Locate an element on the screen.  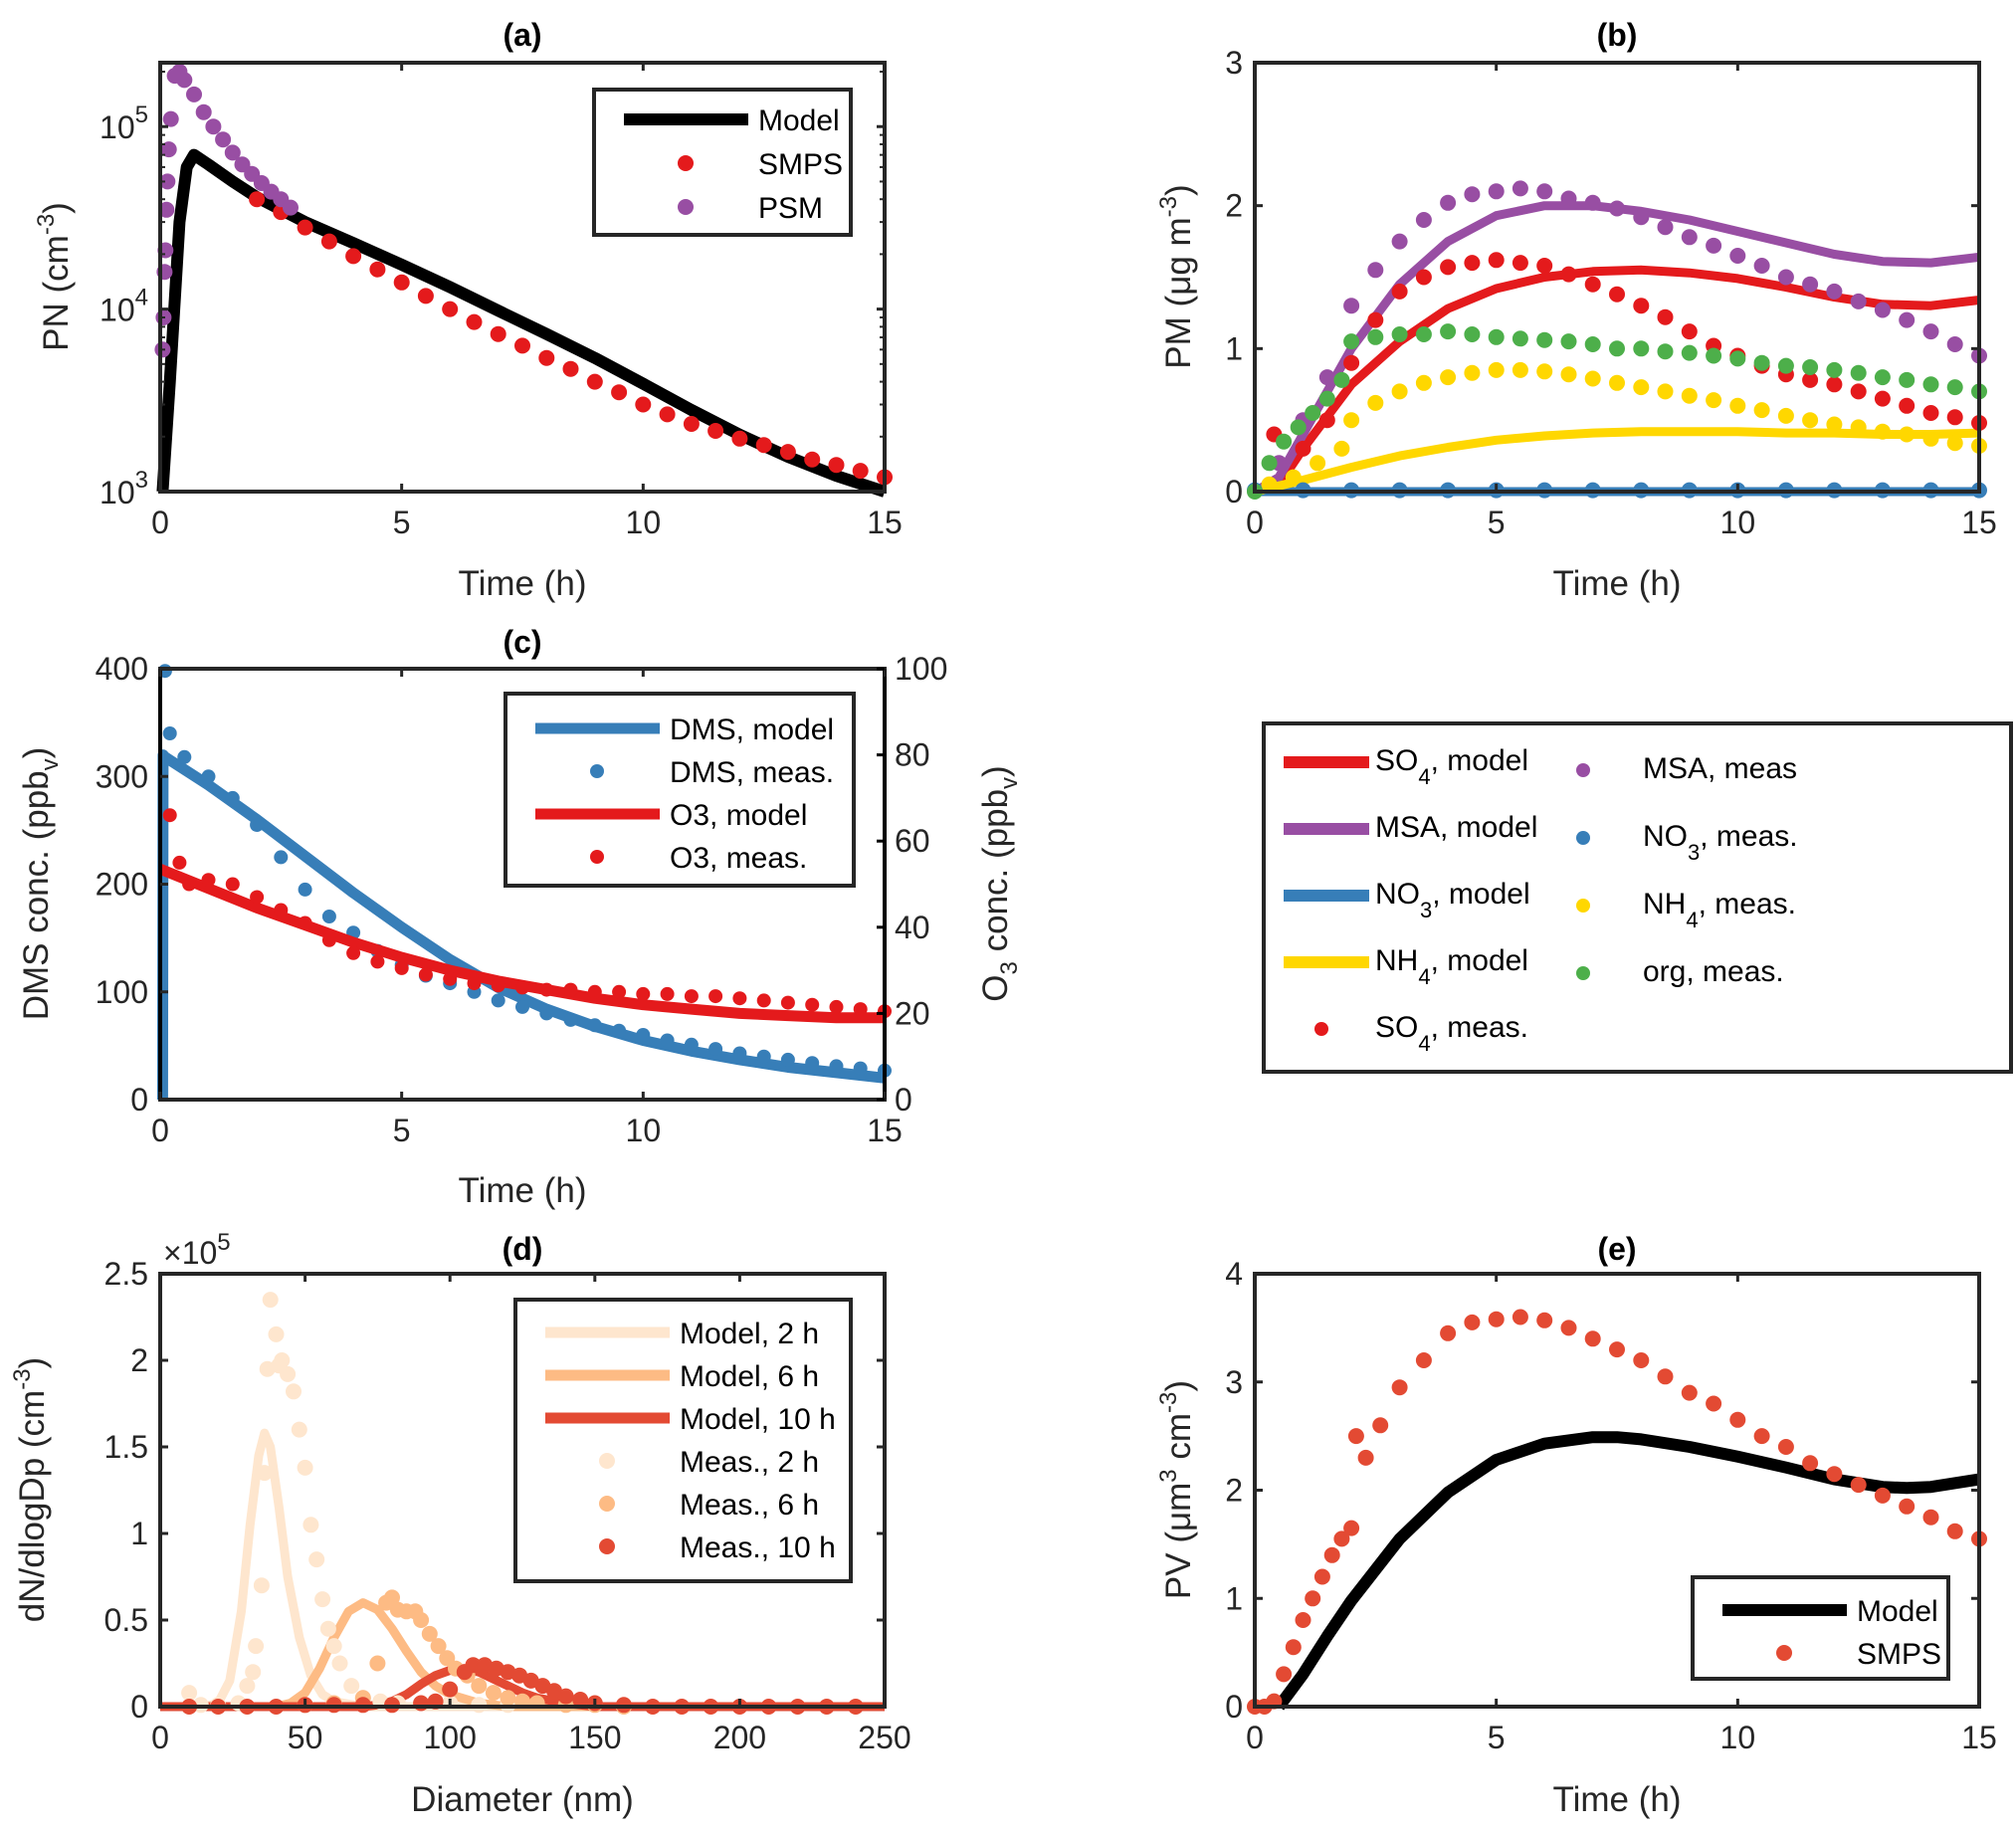
legend-item-nh4-meas: NH4, meas. is located at coordinates (1686, 910).